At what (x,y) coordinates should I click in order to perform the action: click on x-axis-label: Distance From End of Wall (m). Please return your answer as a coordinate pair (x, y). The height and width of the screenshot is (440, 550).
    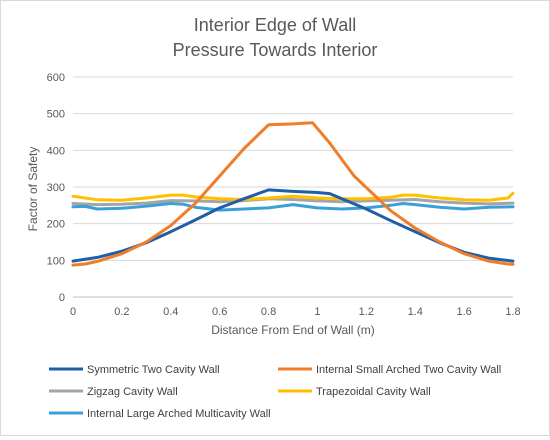
    Looking at the image, I should click on (293, 330).